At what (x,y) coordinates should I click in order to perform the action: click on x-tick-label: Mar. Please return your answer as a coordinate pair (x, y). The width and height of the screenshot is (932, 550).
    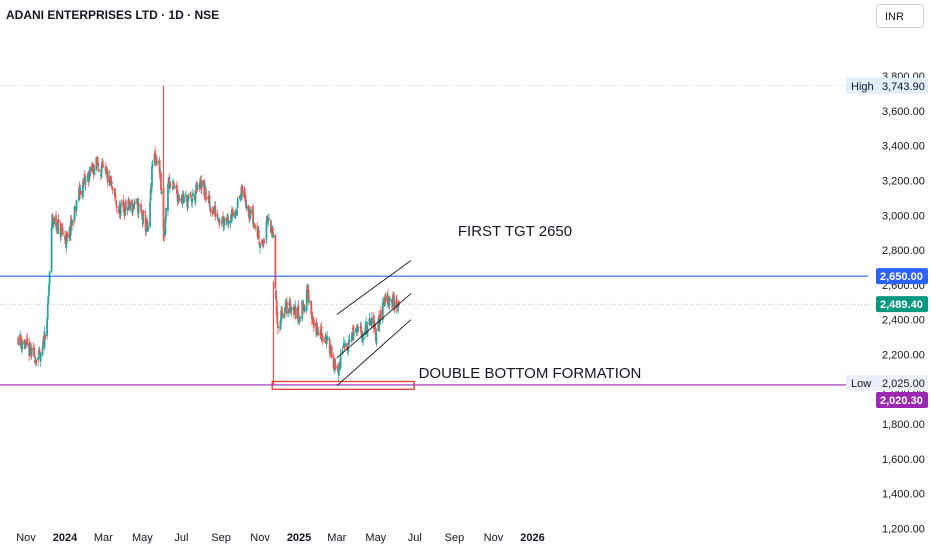
    Looking at the image, I should click on (103, 538).